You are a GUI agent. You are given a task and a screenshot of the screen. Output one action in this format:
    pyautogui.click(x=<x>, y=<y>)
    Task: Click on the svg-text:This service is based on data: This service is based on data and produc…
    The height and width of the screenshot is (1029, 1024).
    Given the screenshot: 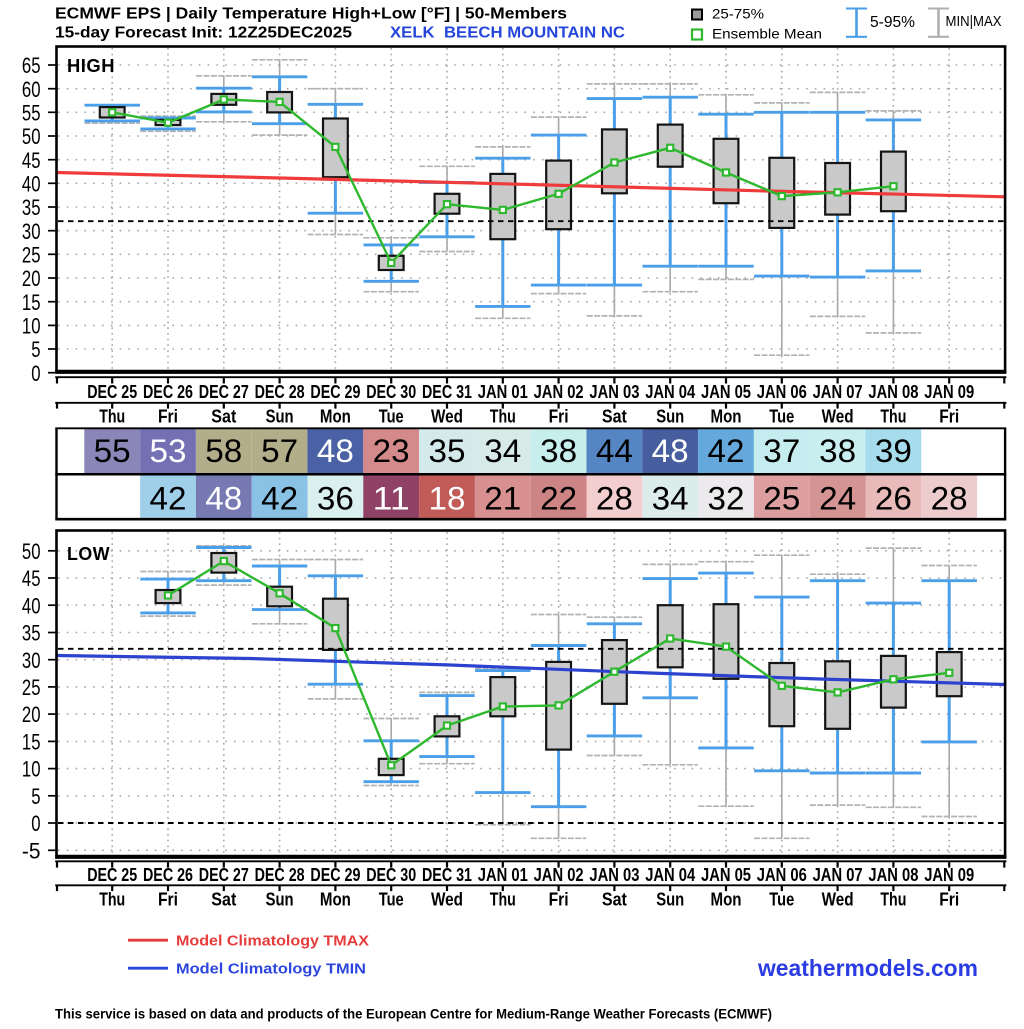 What is the action you would take?
    pyautogui.click(x=413, y=1014)
    